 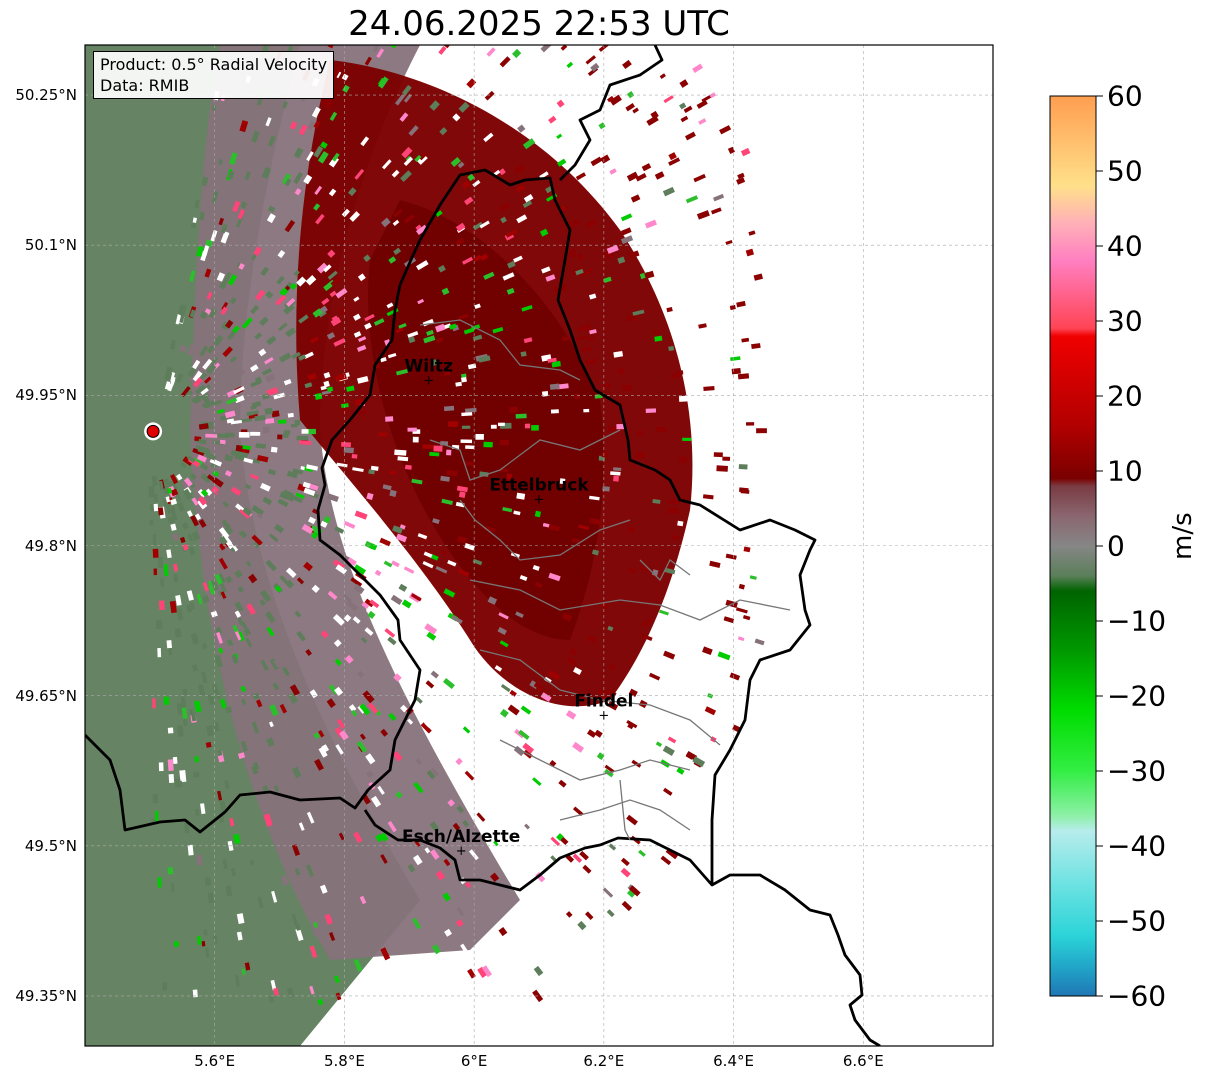 I want to click on lat-tick-label: 49.35°N, so click(x=46, y=995).